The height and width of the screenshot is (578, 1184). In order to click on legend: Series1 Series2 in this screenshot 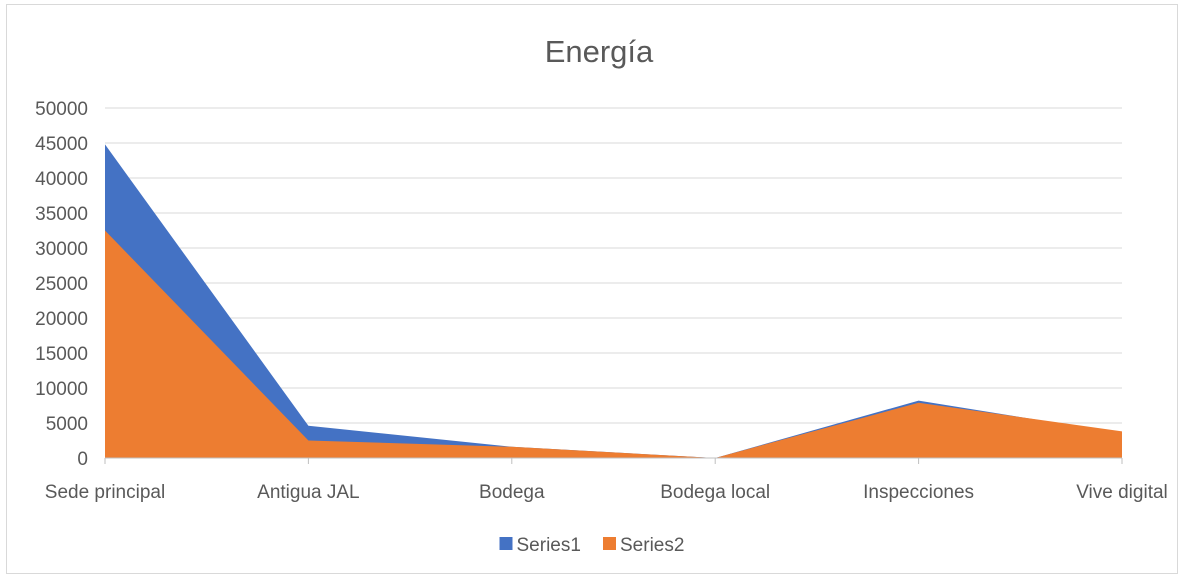, I will do `click(591, 545)`.